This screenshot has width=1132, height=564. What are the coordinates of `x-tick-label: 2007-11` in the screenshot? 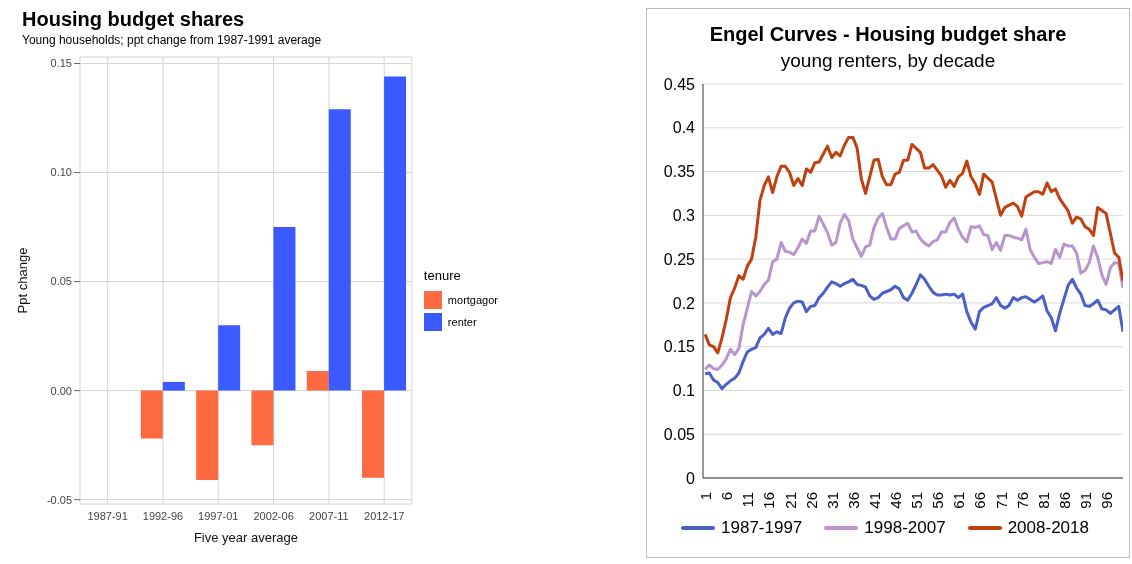 It's located at (329, 515).